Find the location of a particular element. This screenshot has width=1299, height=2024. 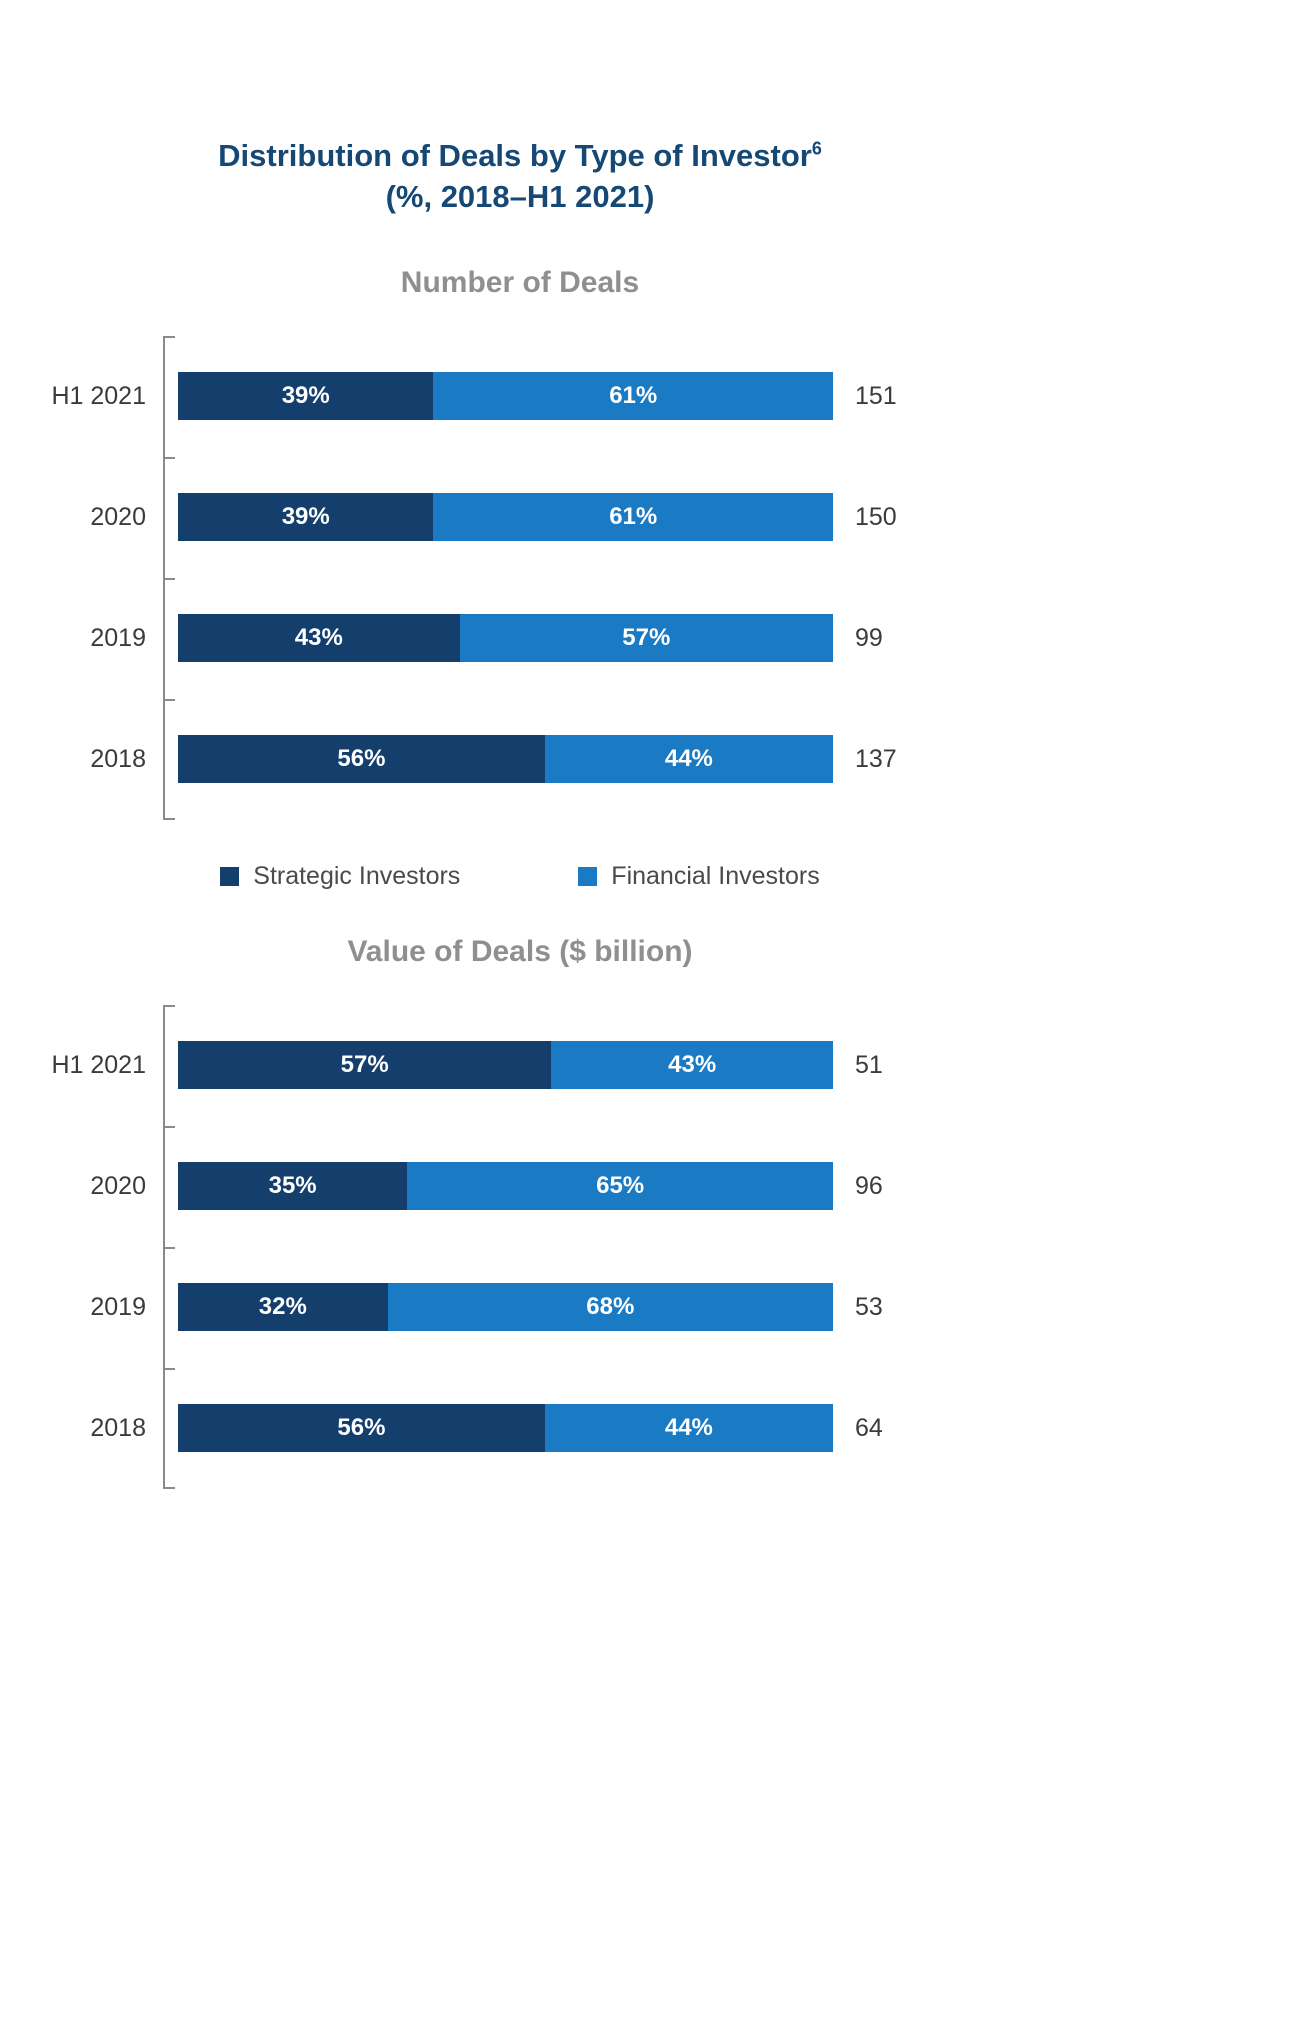

total-label: 150 is located at coordinates (876, 516).